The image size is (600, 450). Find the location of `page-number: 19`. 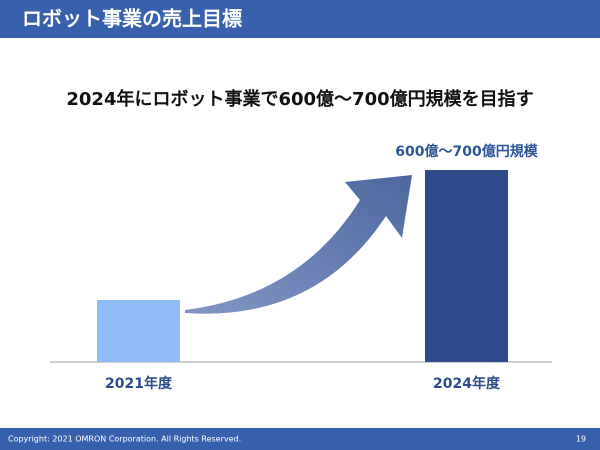

page-number: 19 is located at coordinates (581, 439).